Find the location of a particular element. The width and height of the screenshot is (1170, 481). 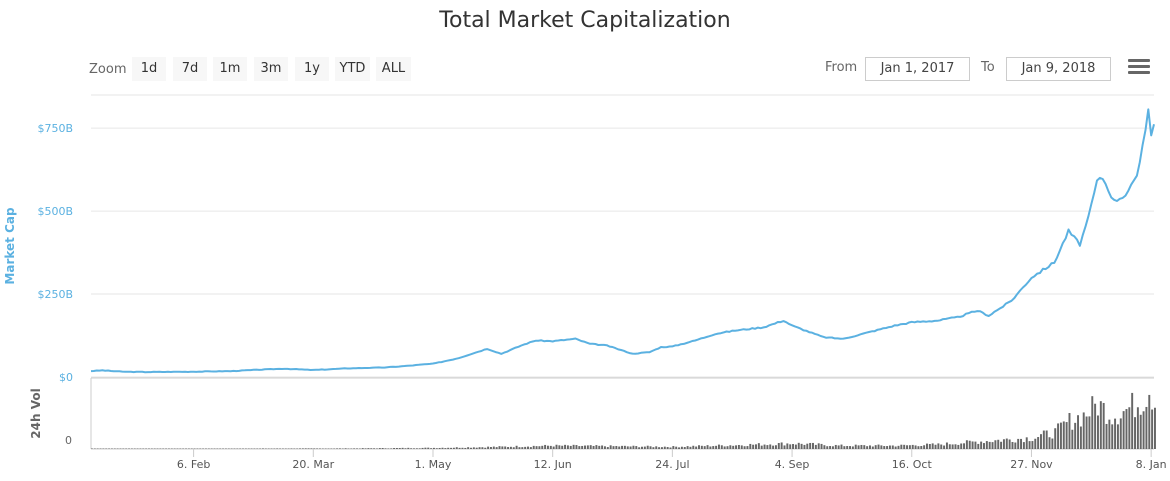

zoom-1y-button: 1y is located at coordinates (312, 69).